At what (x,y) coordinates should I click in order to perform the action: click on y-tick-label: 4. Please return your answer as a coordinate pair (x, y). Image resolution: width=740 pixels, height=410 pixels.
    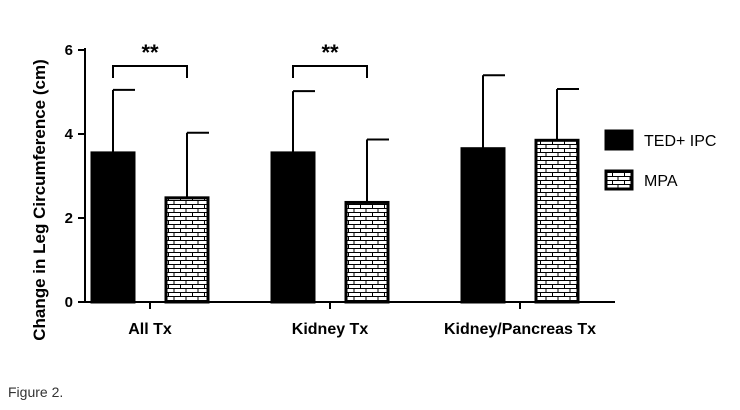
    Looking at the image, I should click on (69, 134).